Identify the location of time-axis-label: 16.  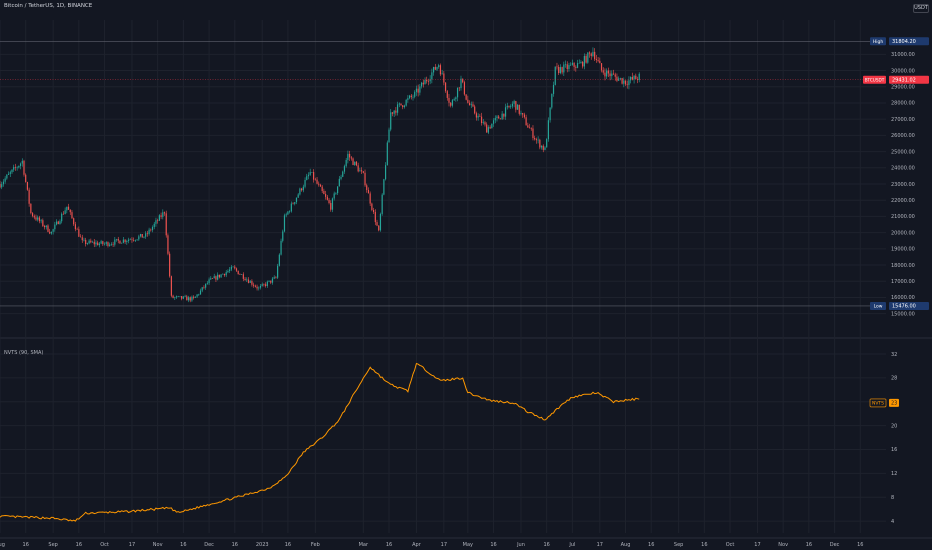
(493, 545).